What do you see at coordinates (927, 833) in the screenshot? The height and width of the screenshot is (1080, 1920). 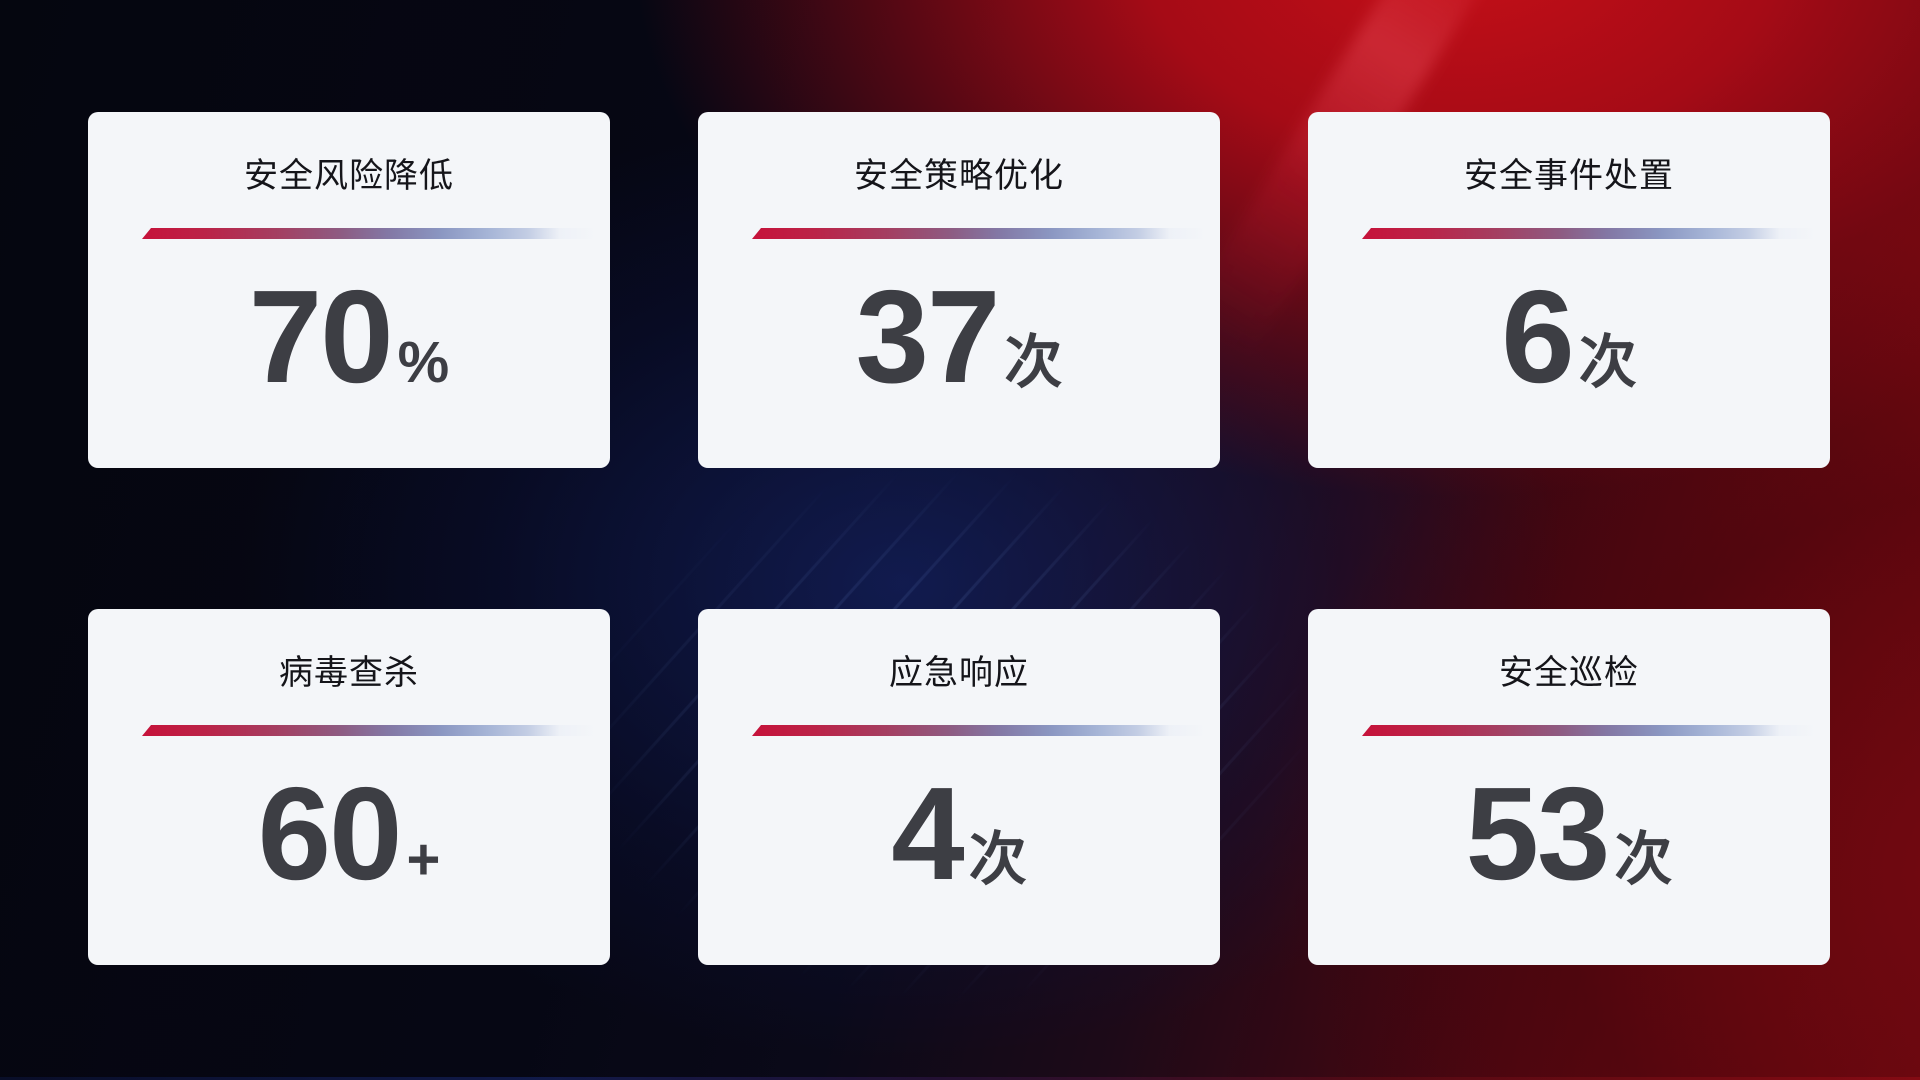 I see `stat-value: 4` at bounding box center [927, 833].